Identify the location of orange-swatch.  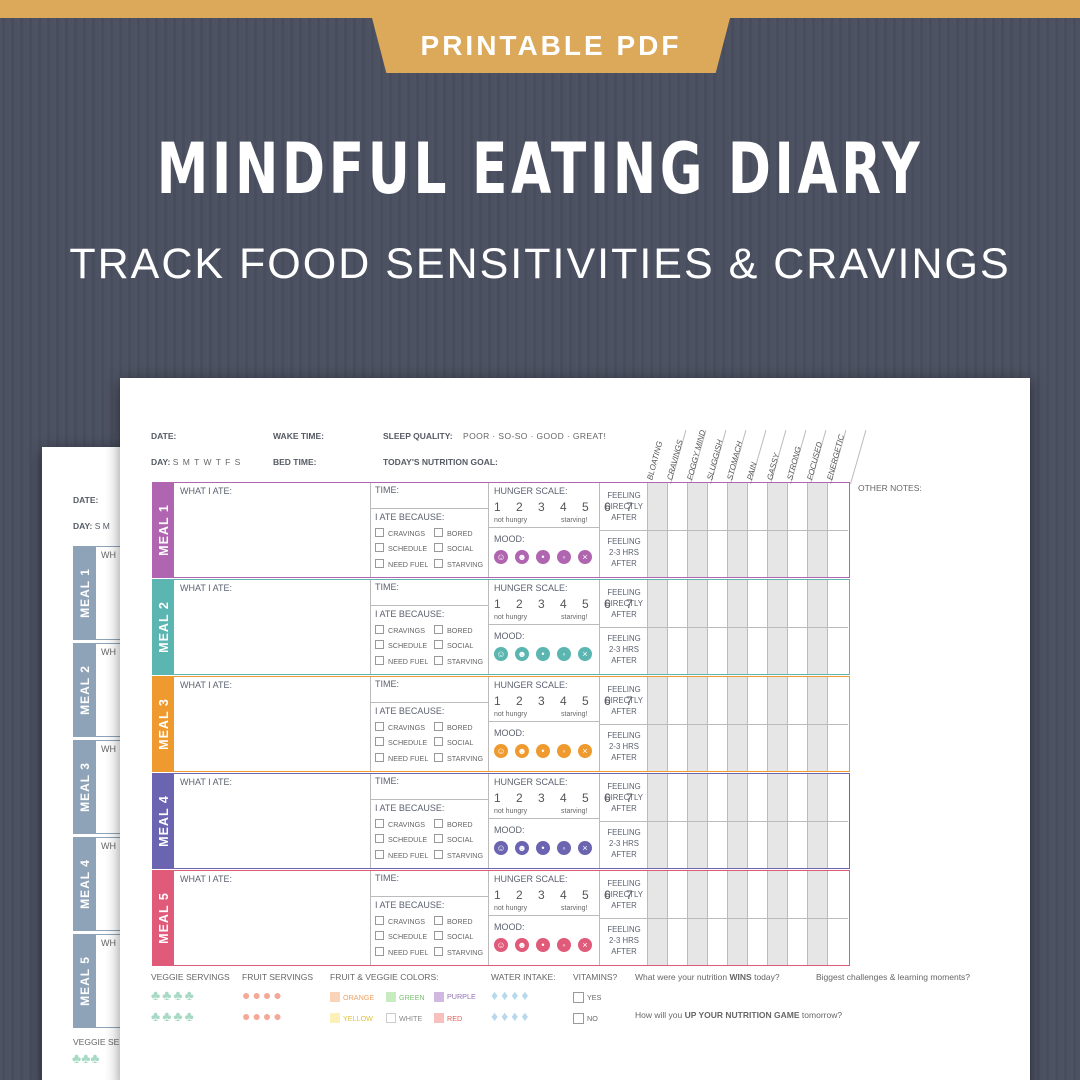
(335, 997).